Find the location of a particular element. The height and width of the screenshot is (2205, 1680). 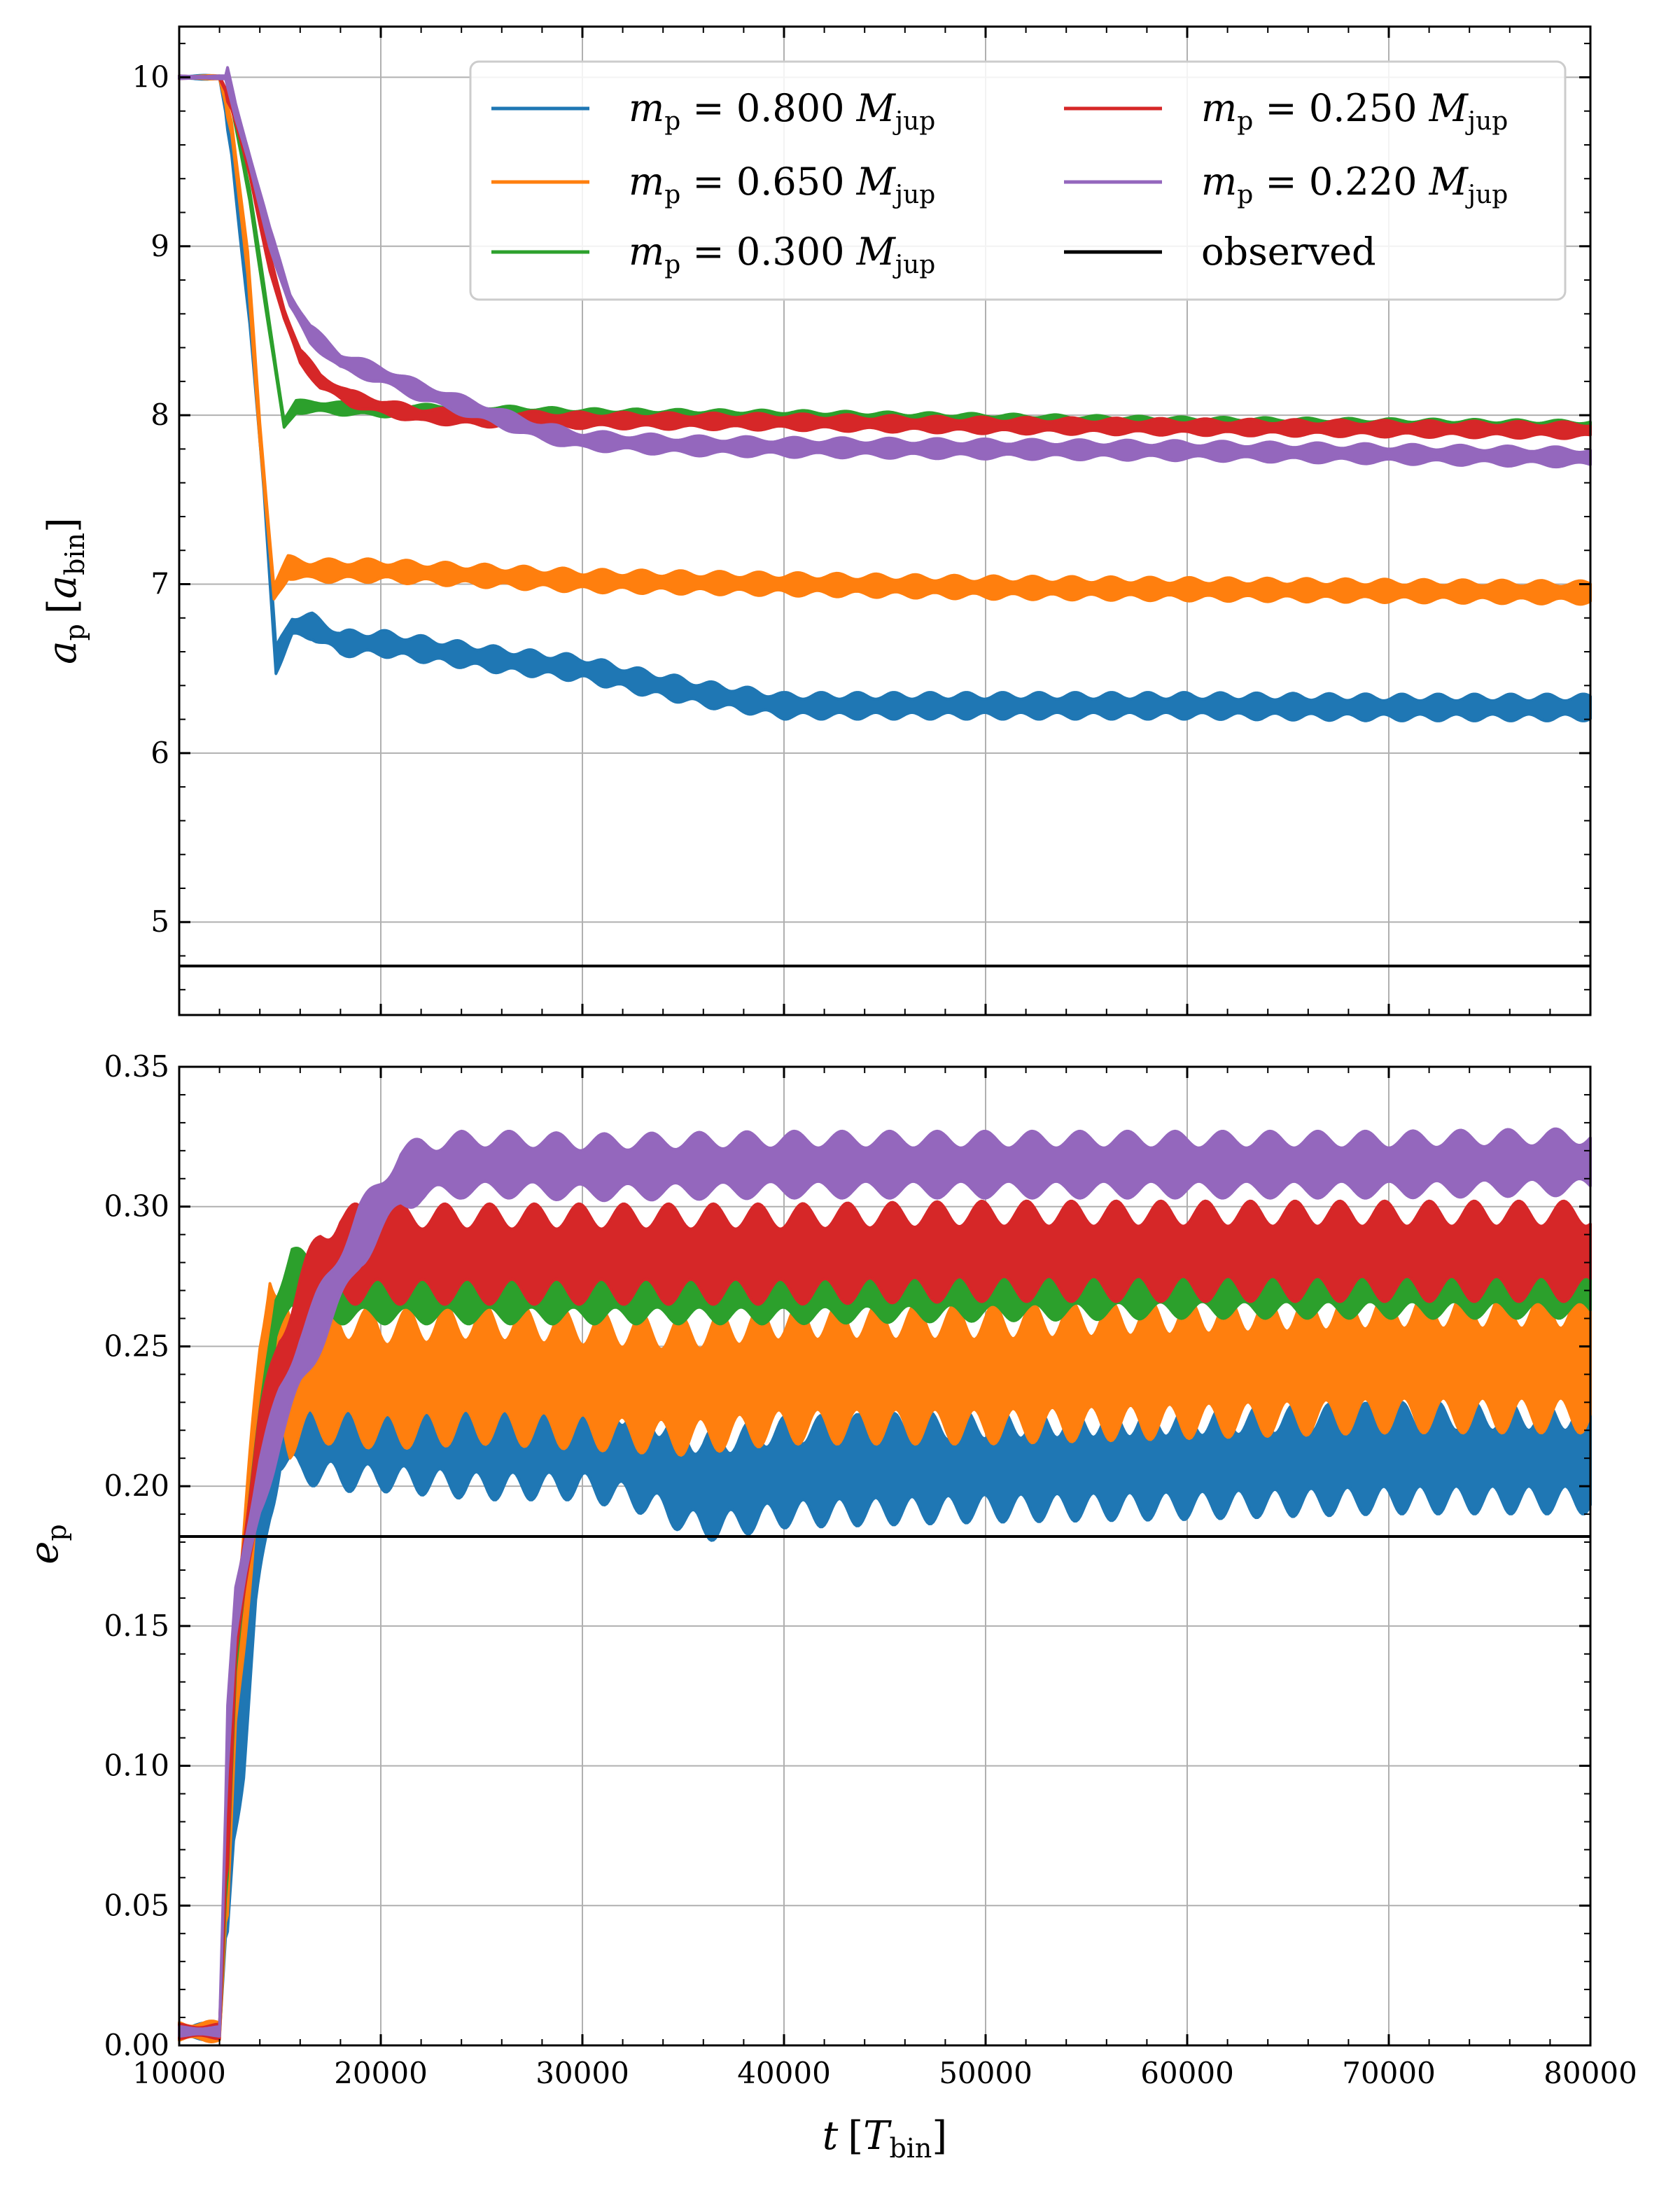

legend-label: mp = 0.220 Mjup is located at coordinates (1354, 184).